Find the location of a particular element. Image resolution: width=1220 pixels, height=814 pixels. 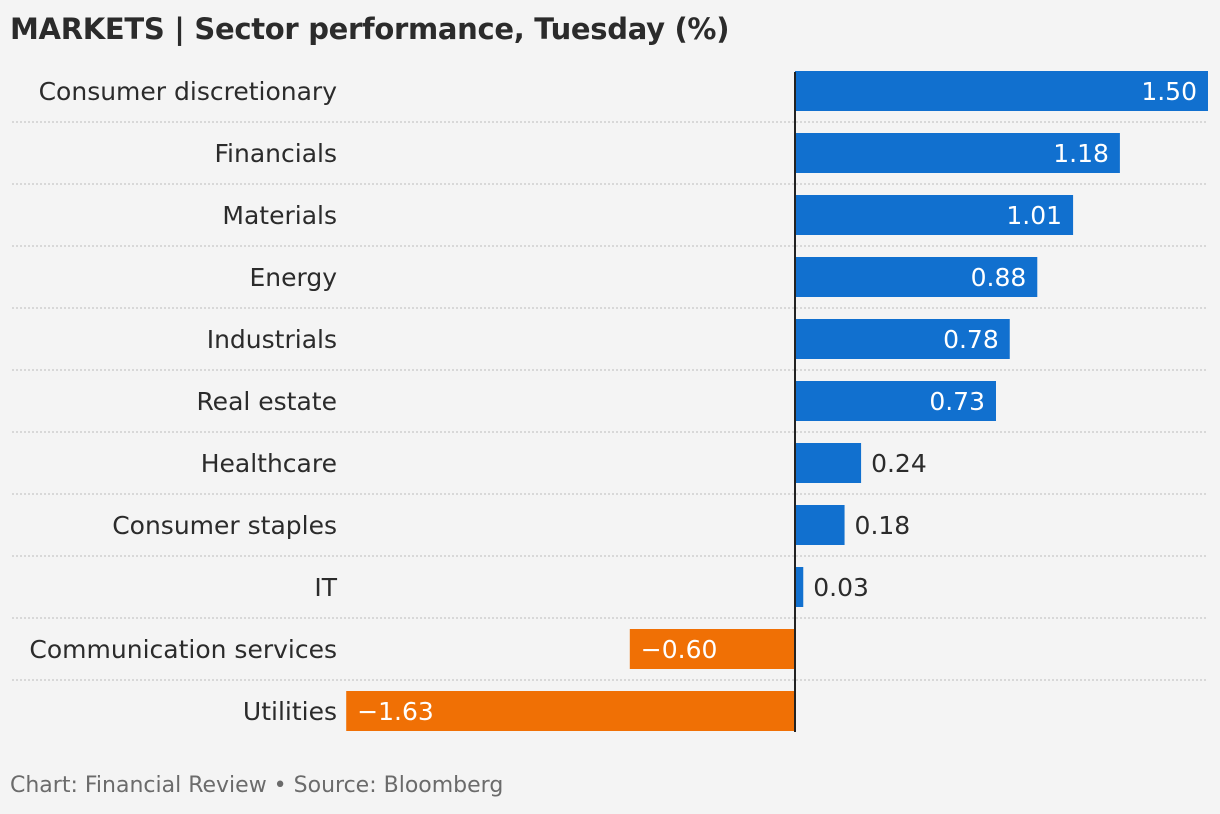

category-label: Consumer discretionary is located at coordinates (188, 91).